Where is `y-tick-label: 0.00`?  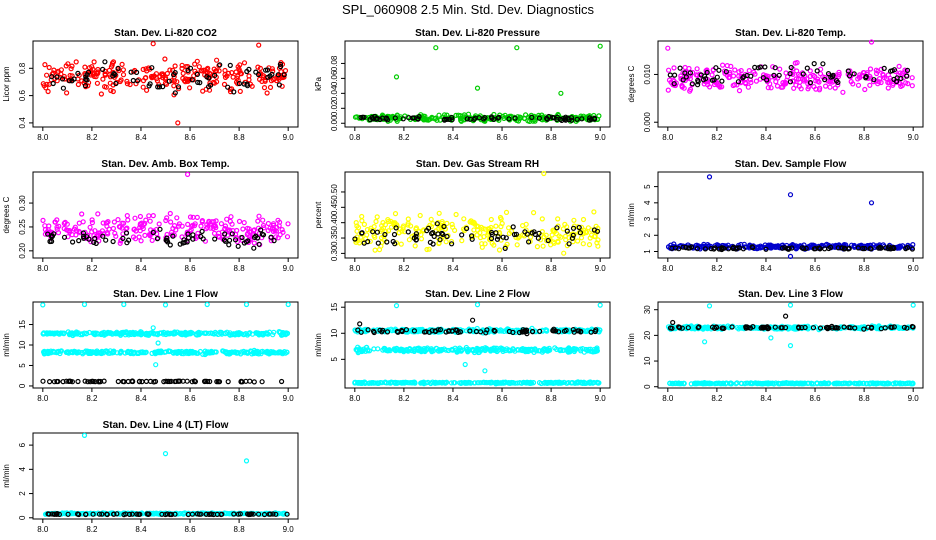
y-tick-label: 0.00 is located at coordinates (334, 123).